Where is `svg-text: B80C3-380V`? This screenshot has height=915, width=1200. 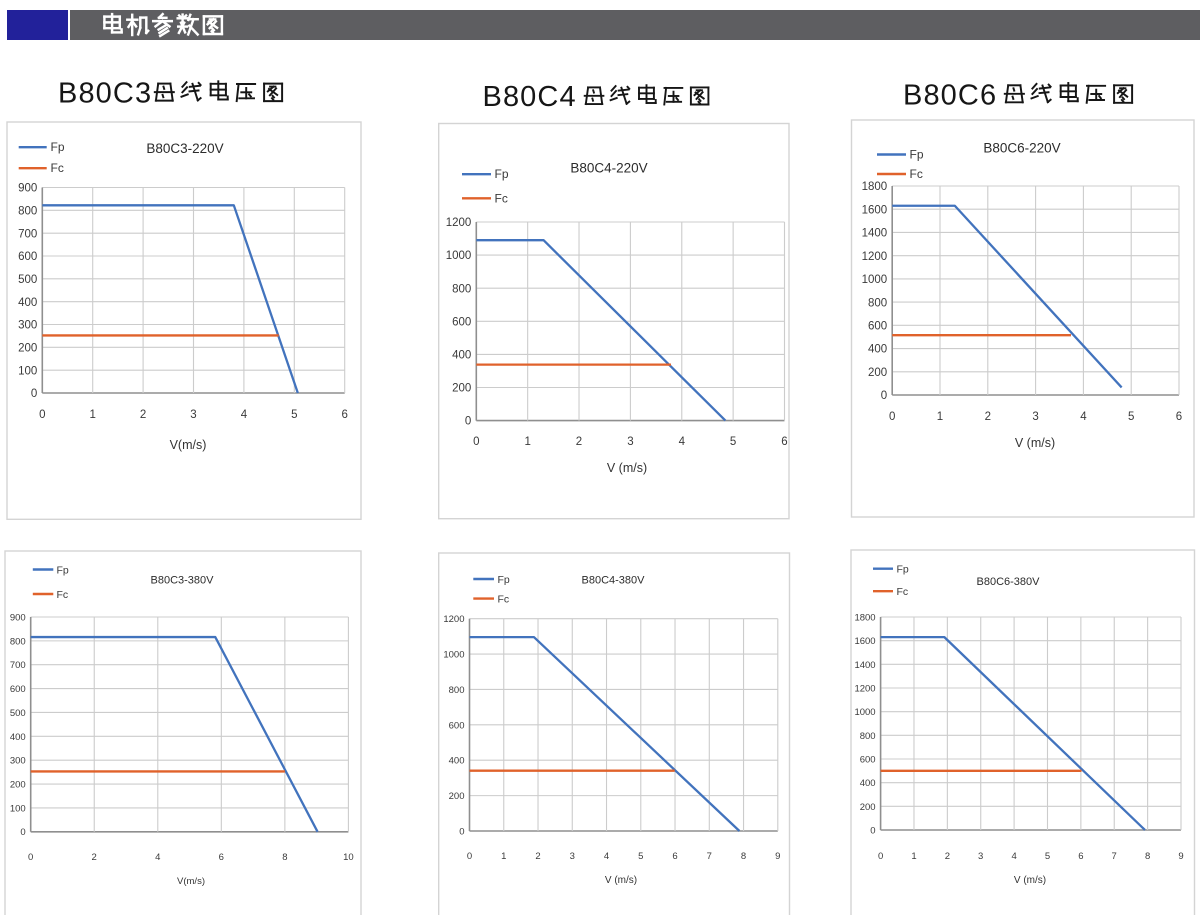 svg-text: B80C3-380V is located at coordinates (183, 581).